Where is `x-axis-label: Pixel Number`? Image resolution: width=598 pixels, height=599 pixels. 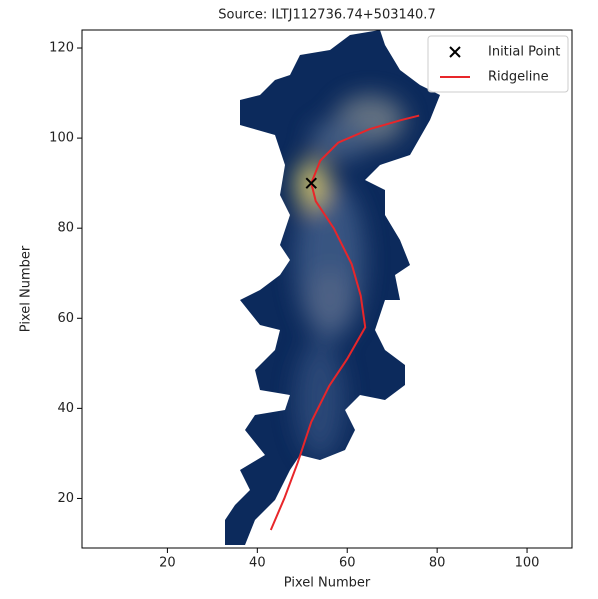
x-axis-label: Pixel Number is located at coordinates (327, 583).